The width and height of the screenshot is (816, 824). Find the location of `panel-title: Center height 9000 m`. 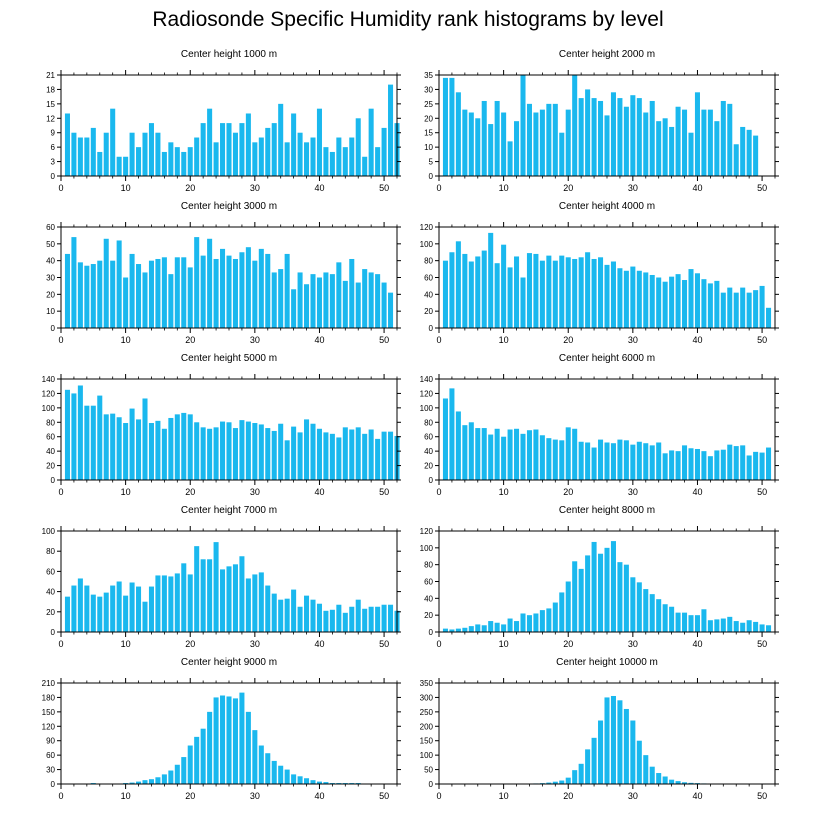

panel-title: Center height 9000 m is located at coordinates (229, 662).